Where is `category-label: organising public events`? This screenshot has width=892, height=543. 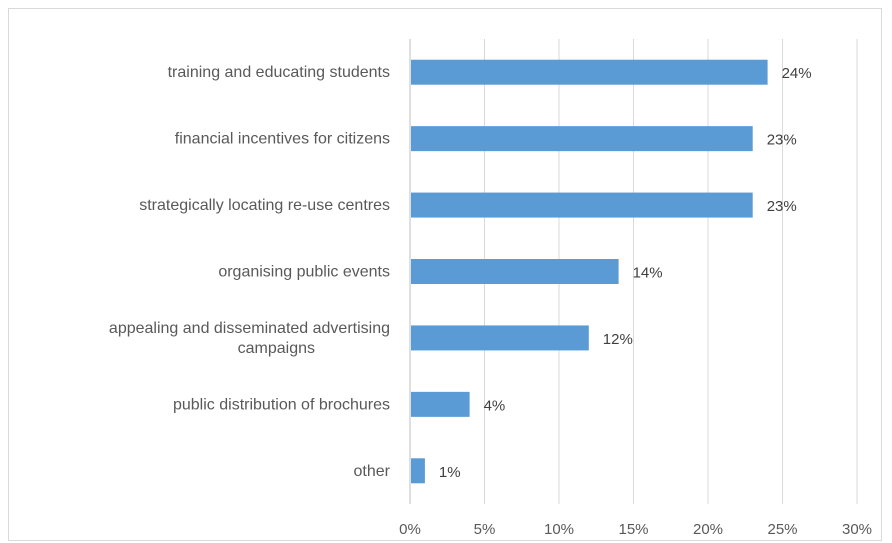 category-label: organising public events is located at coordinates (304, 272).